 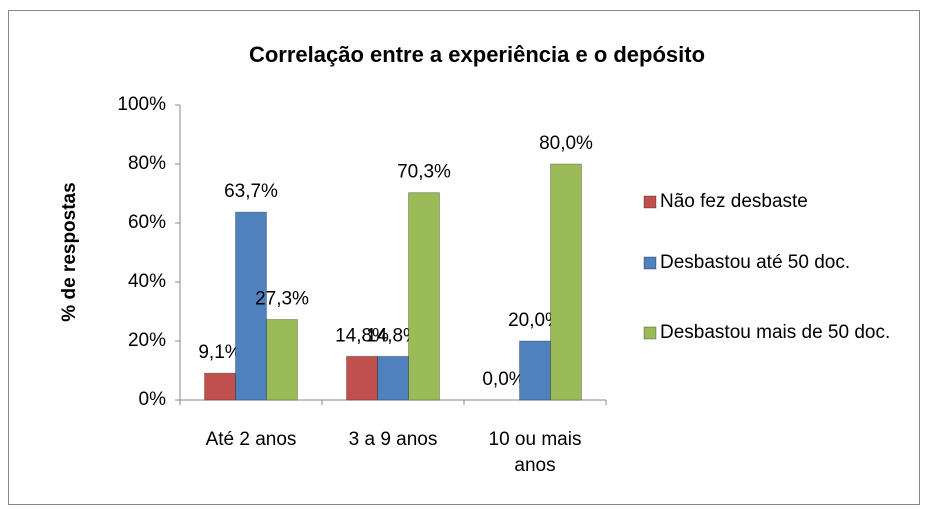 What do you see at coordinates (424, 172) in the screenshot?
I see `value-label: 70,3%` at bounding box center [424, 172].